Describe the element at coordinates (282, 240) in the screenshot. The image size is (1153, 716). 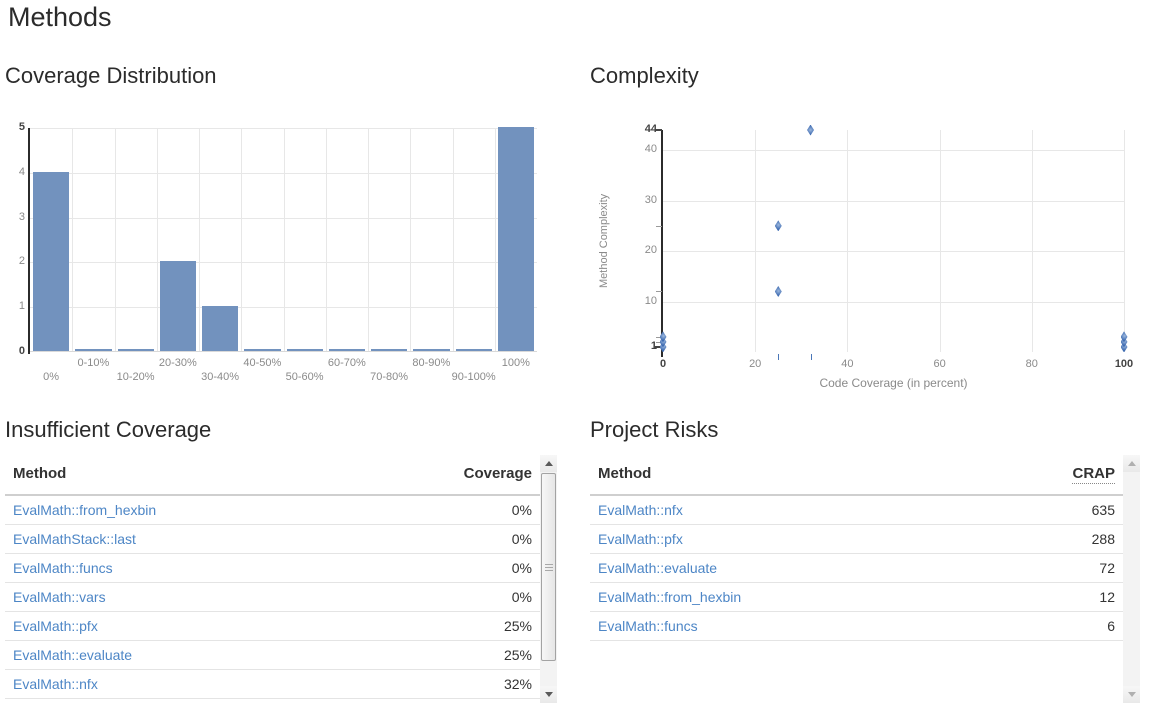
I see `coverage-distribution-bar-chart` at that location.